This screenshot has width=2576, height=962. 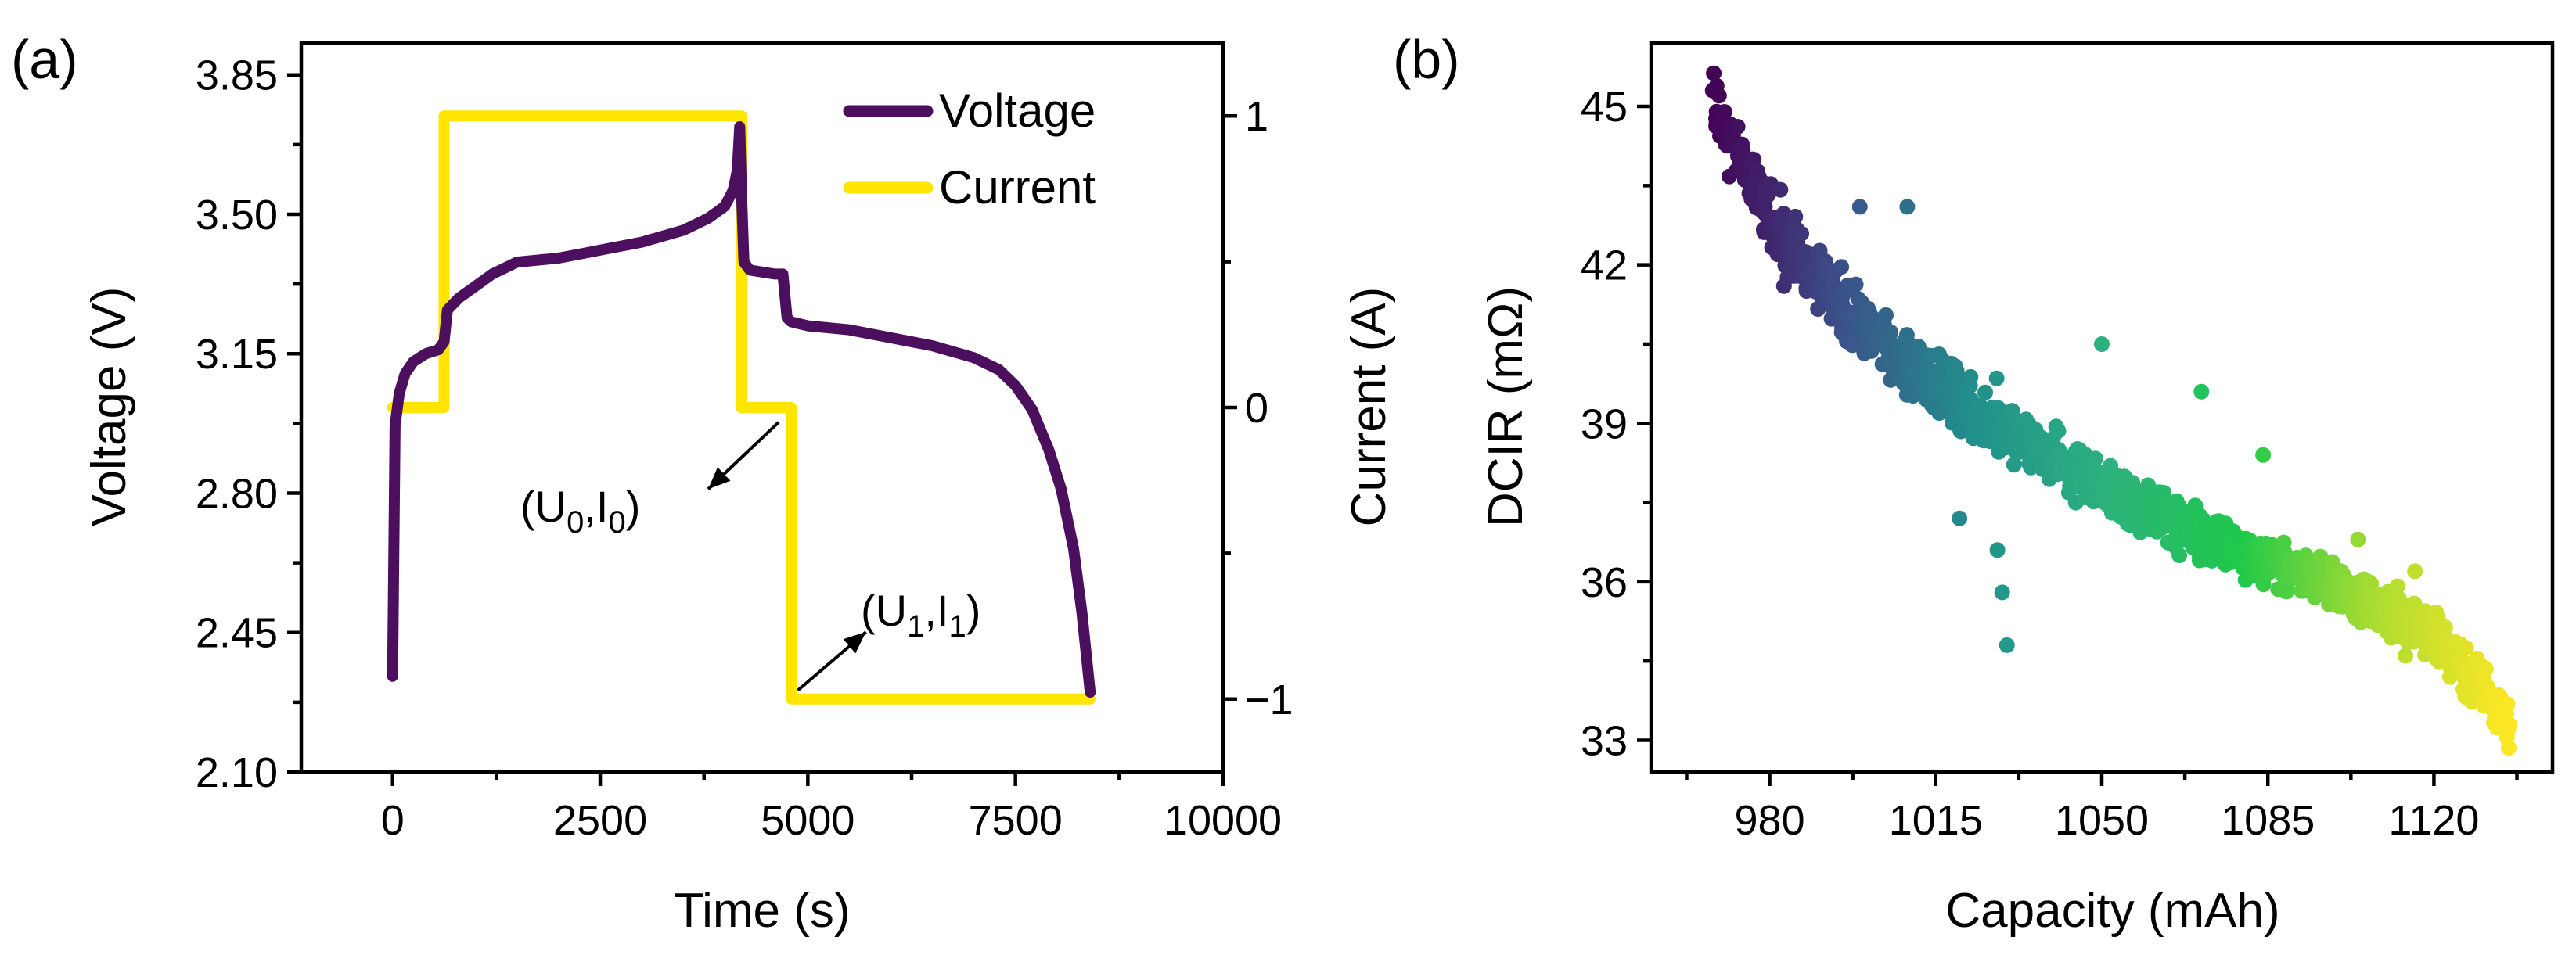 I want to click on current-tick-label: 0, so click(x=1256, y=408).